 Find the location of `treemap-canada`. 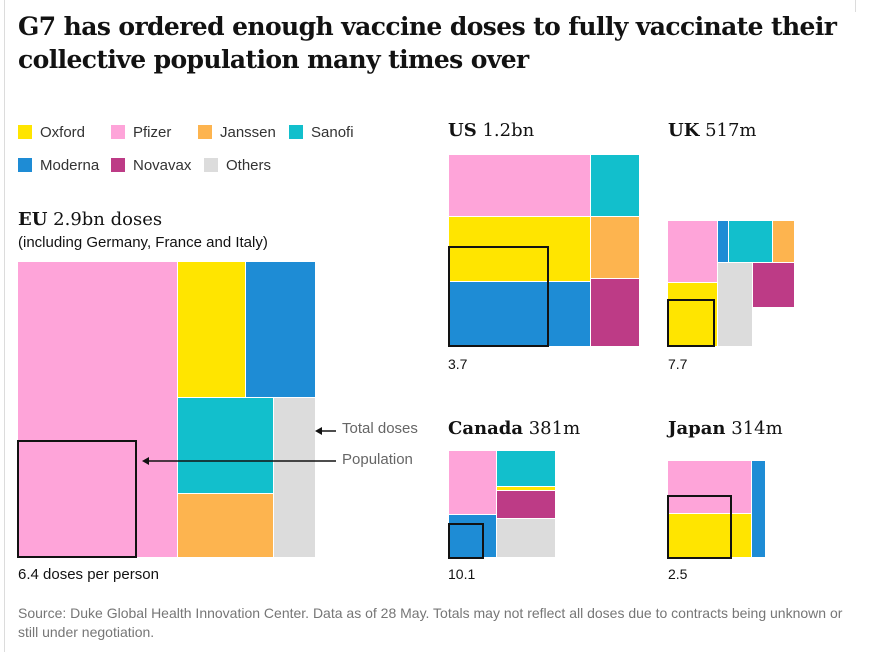

treemap-canada is located at coordinates (501, 505).